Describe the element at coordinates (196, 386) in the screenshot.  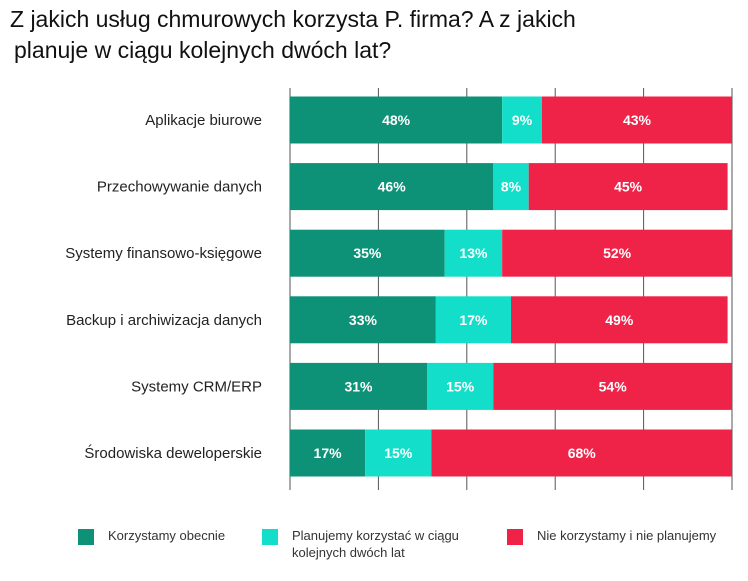
I see `category-label-5: Systemy CRM/ERP` at that location.